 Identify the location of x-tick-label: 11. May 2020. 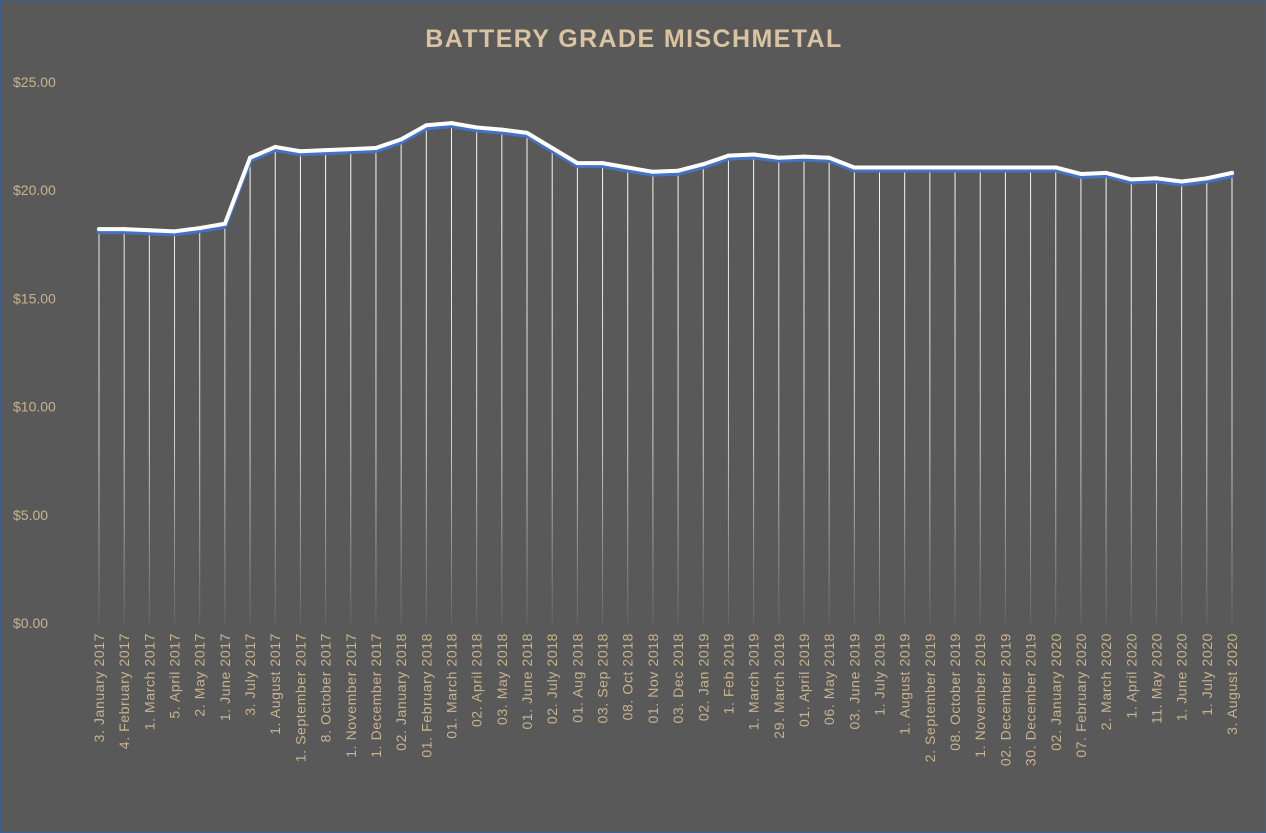
(1156, 678).